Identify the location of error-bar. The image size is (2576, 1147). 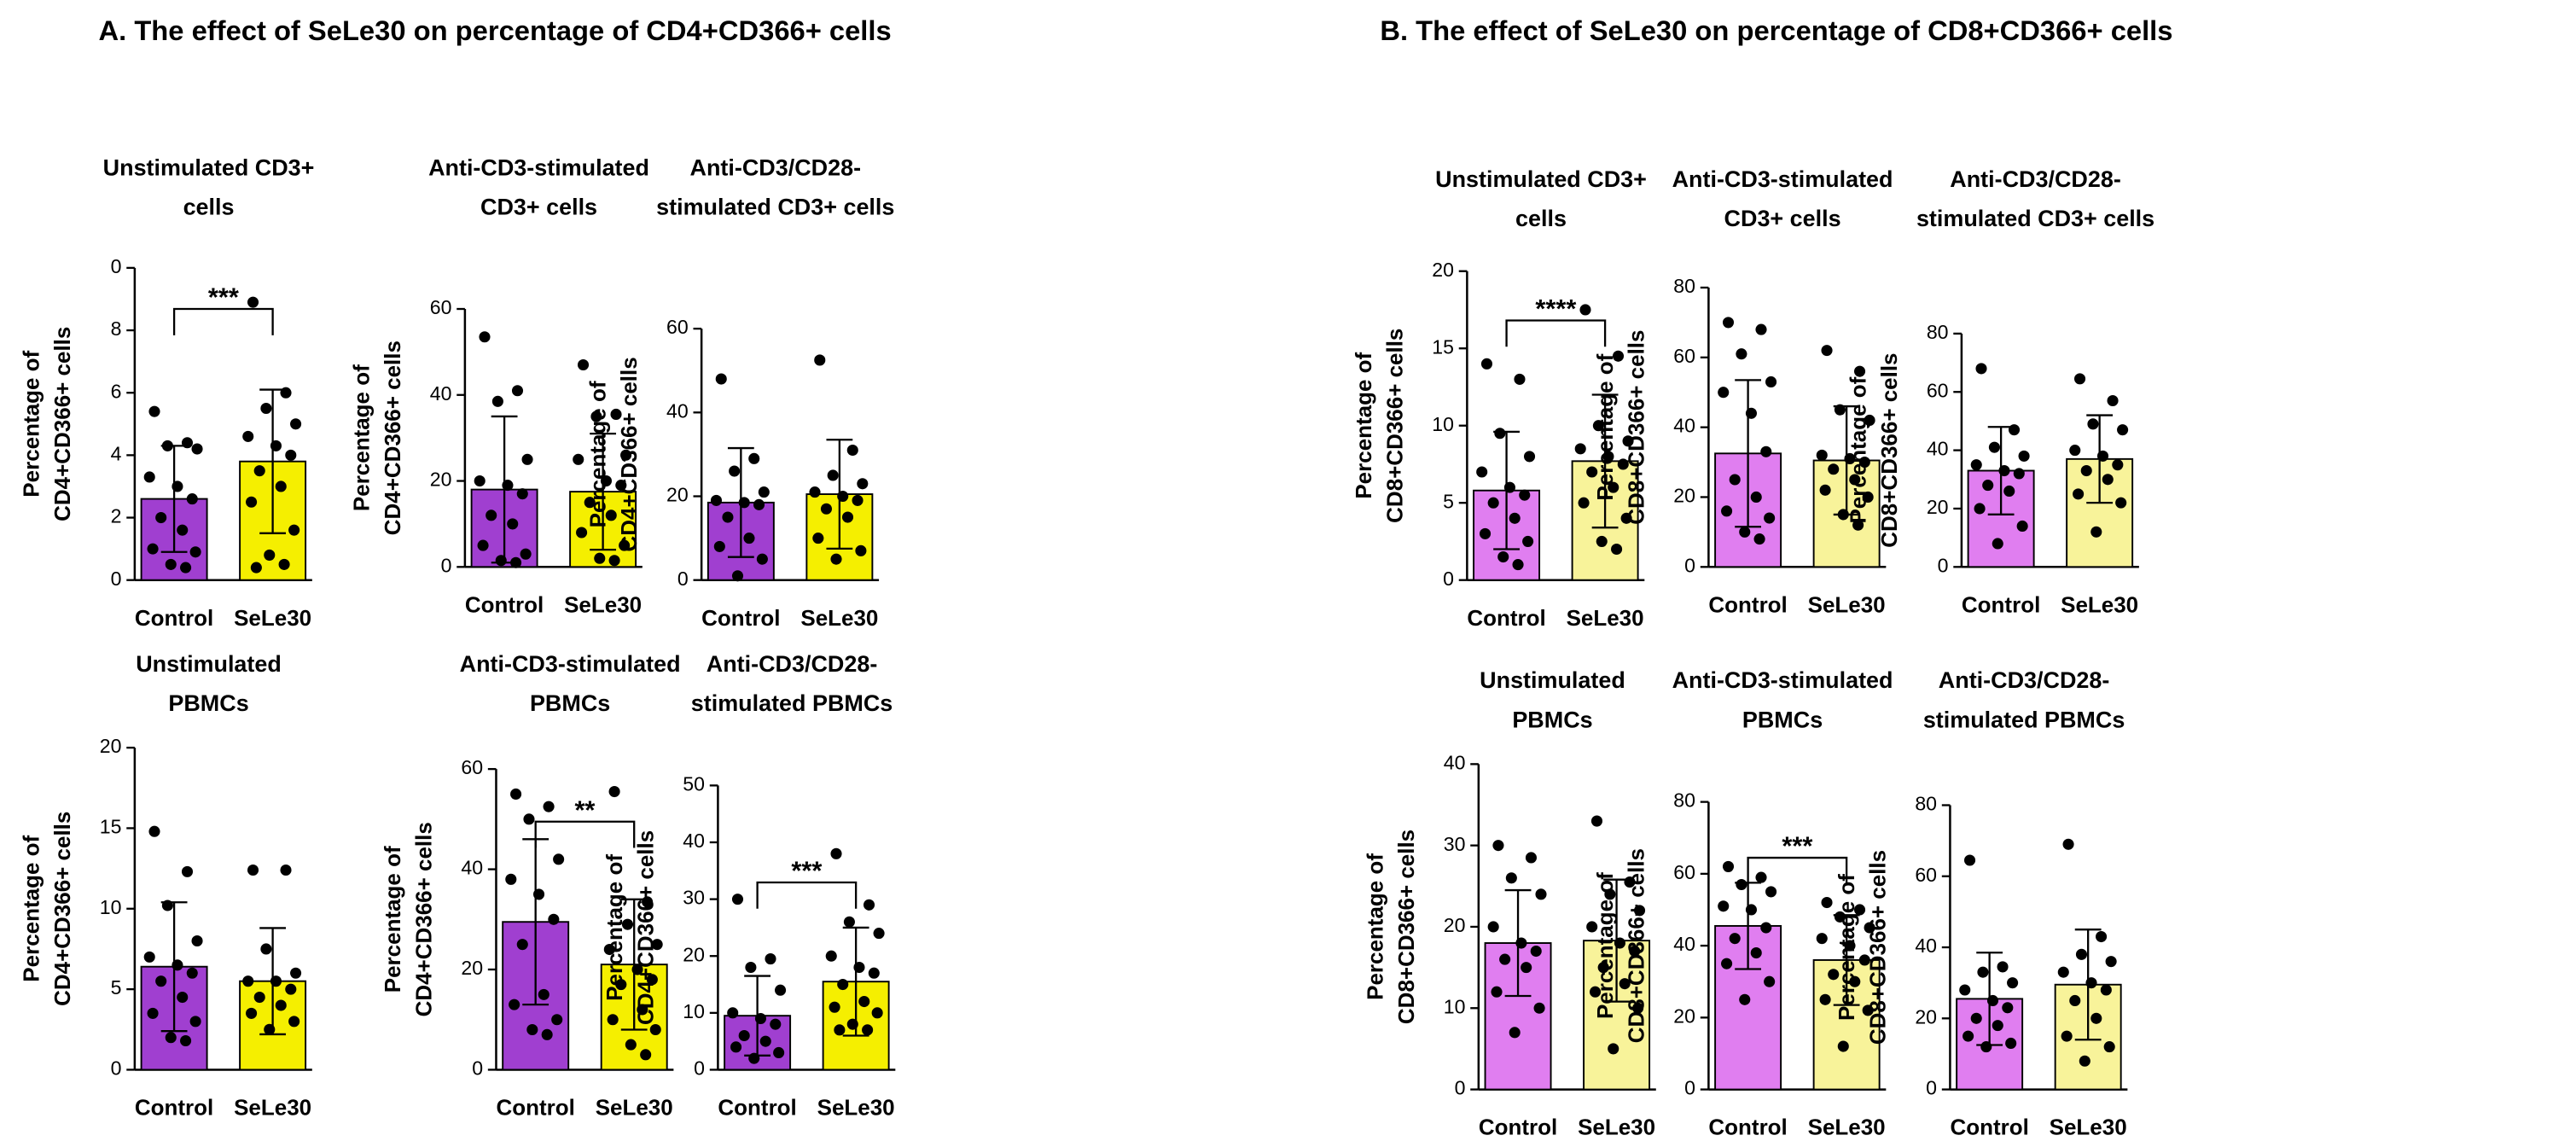
(603, 491).